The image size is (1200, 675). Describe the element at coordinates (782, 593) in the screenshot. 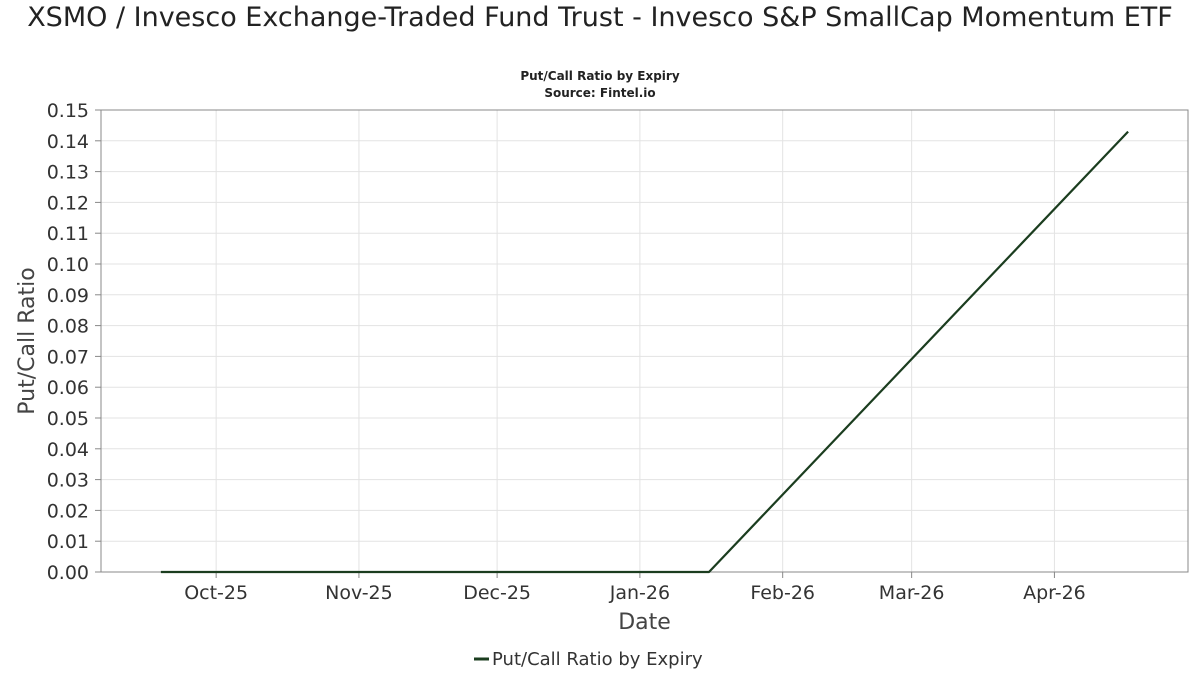

I see `x-tick-label: Feb-26` at that location.